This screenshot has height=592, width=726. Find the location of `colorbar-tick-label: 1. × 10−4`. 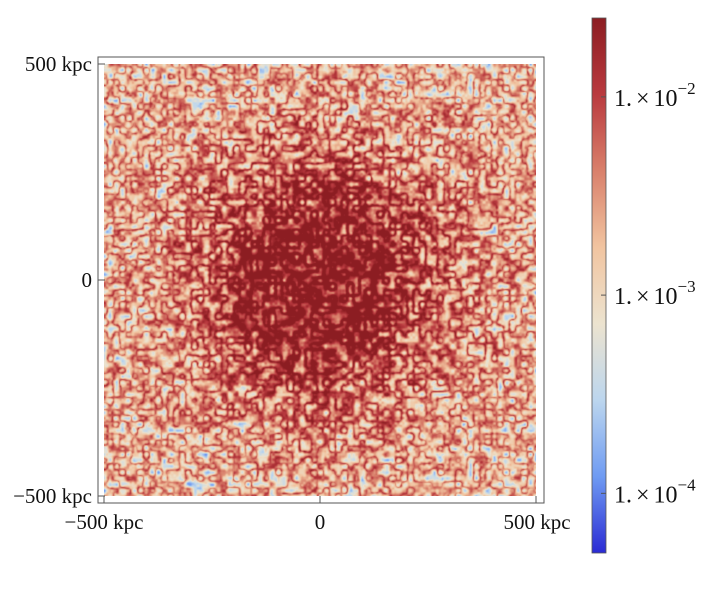

colorbar-tick-label: 1. × 10−4 is located at coordinates (655, 491).